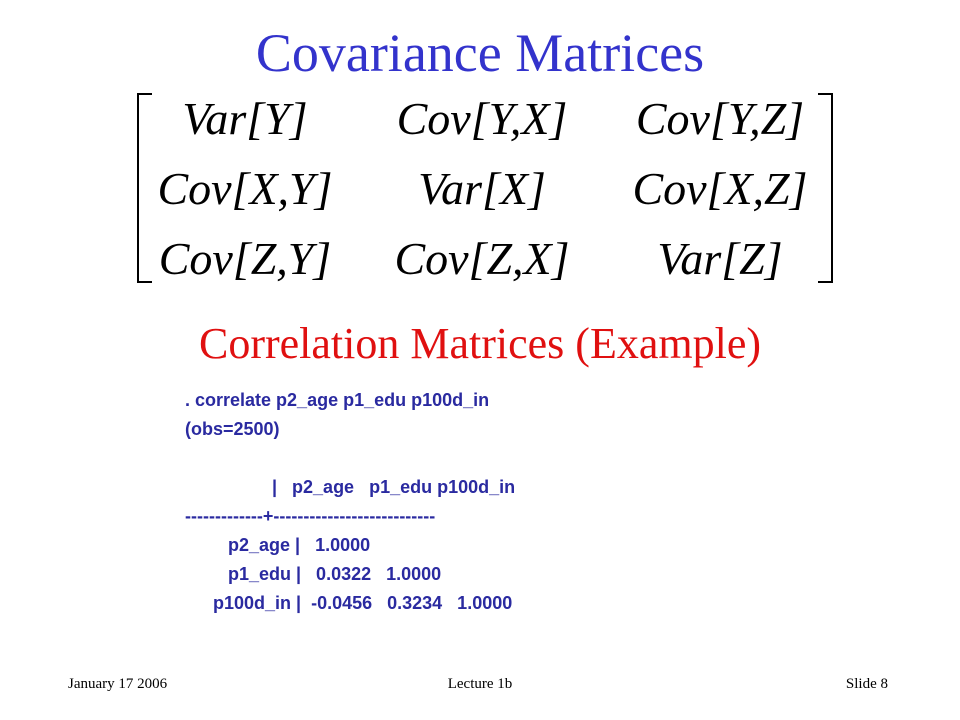 The image size is (960, 720). Describe the element at coordinates (479, 343) in the screenshot. I see `section-title: Correlation Matrices (Example)` at that location.